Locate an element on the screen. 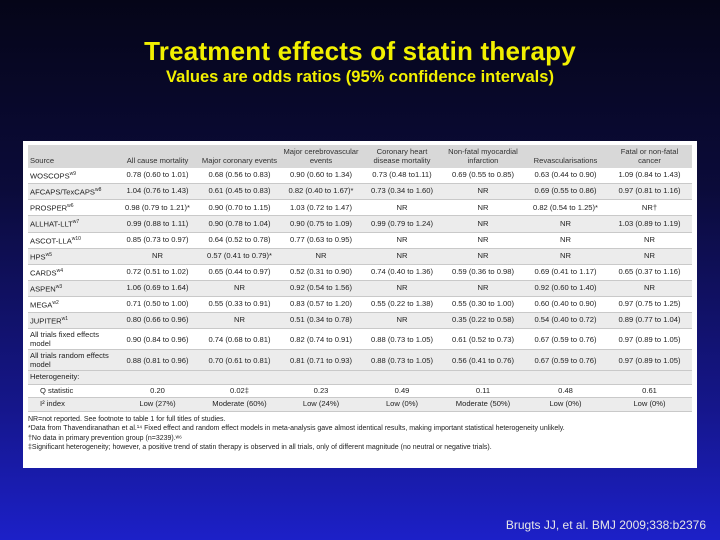  table-cell: 0.56 (0.41 to 0.76) is located at coordinates (483, 360).